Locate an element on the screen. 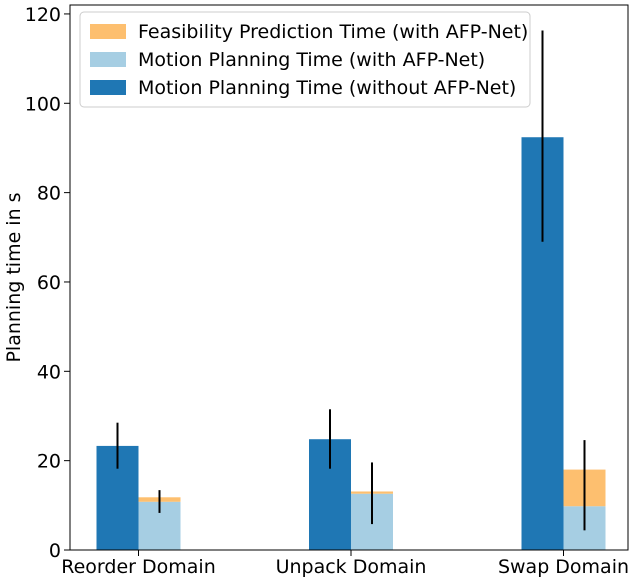 This screenshot has height=580, width=633. y-axis-ticks: 0 20 40 60 80 100 120 is located at coordinates (47, 283).